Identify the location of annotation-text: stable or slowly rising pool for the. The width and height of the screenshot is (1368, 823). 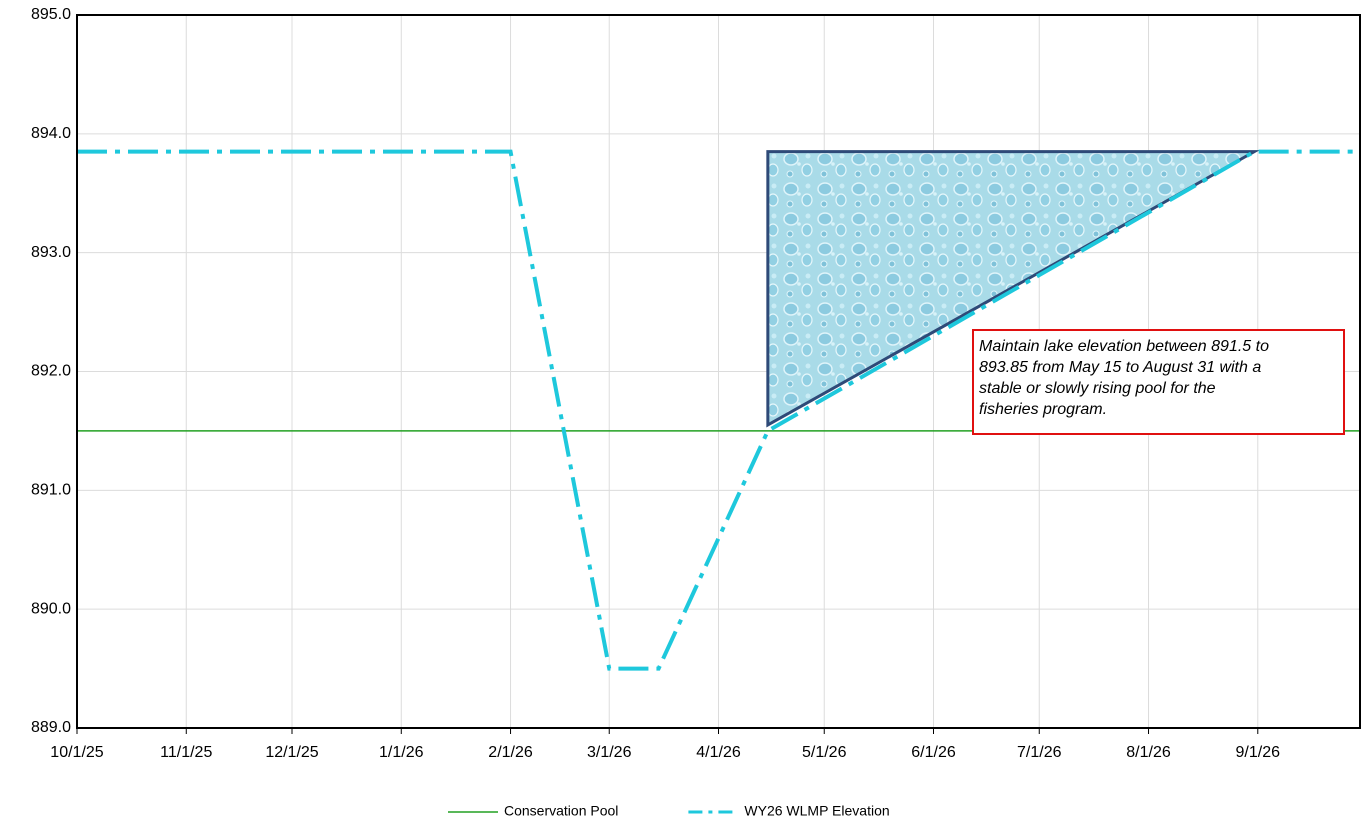
(1097, 388).